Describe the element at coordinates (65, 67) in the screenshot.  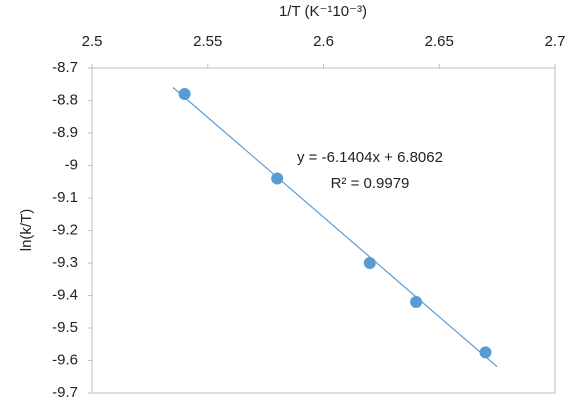
I see `y-tick-label: -8.7` at that location.